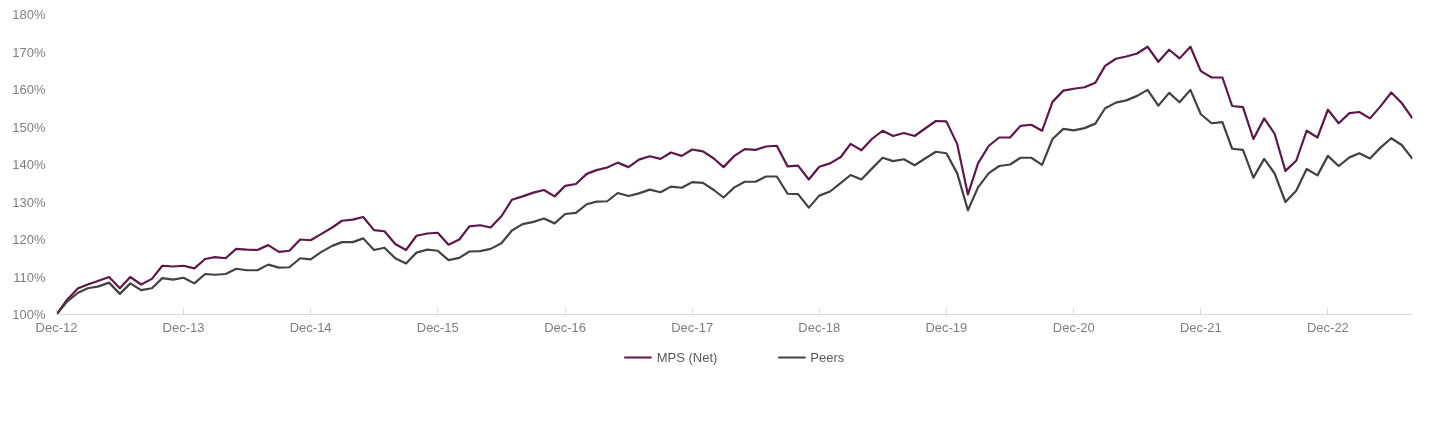 The width and height of the screenshot is (1432, 423). I want to click on x-tick-label: Dec-15, so click(437, 327).